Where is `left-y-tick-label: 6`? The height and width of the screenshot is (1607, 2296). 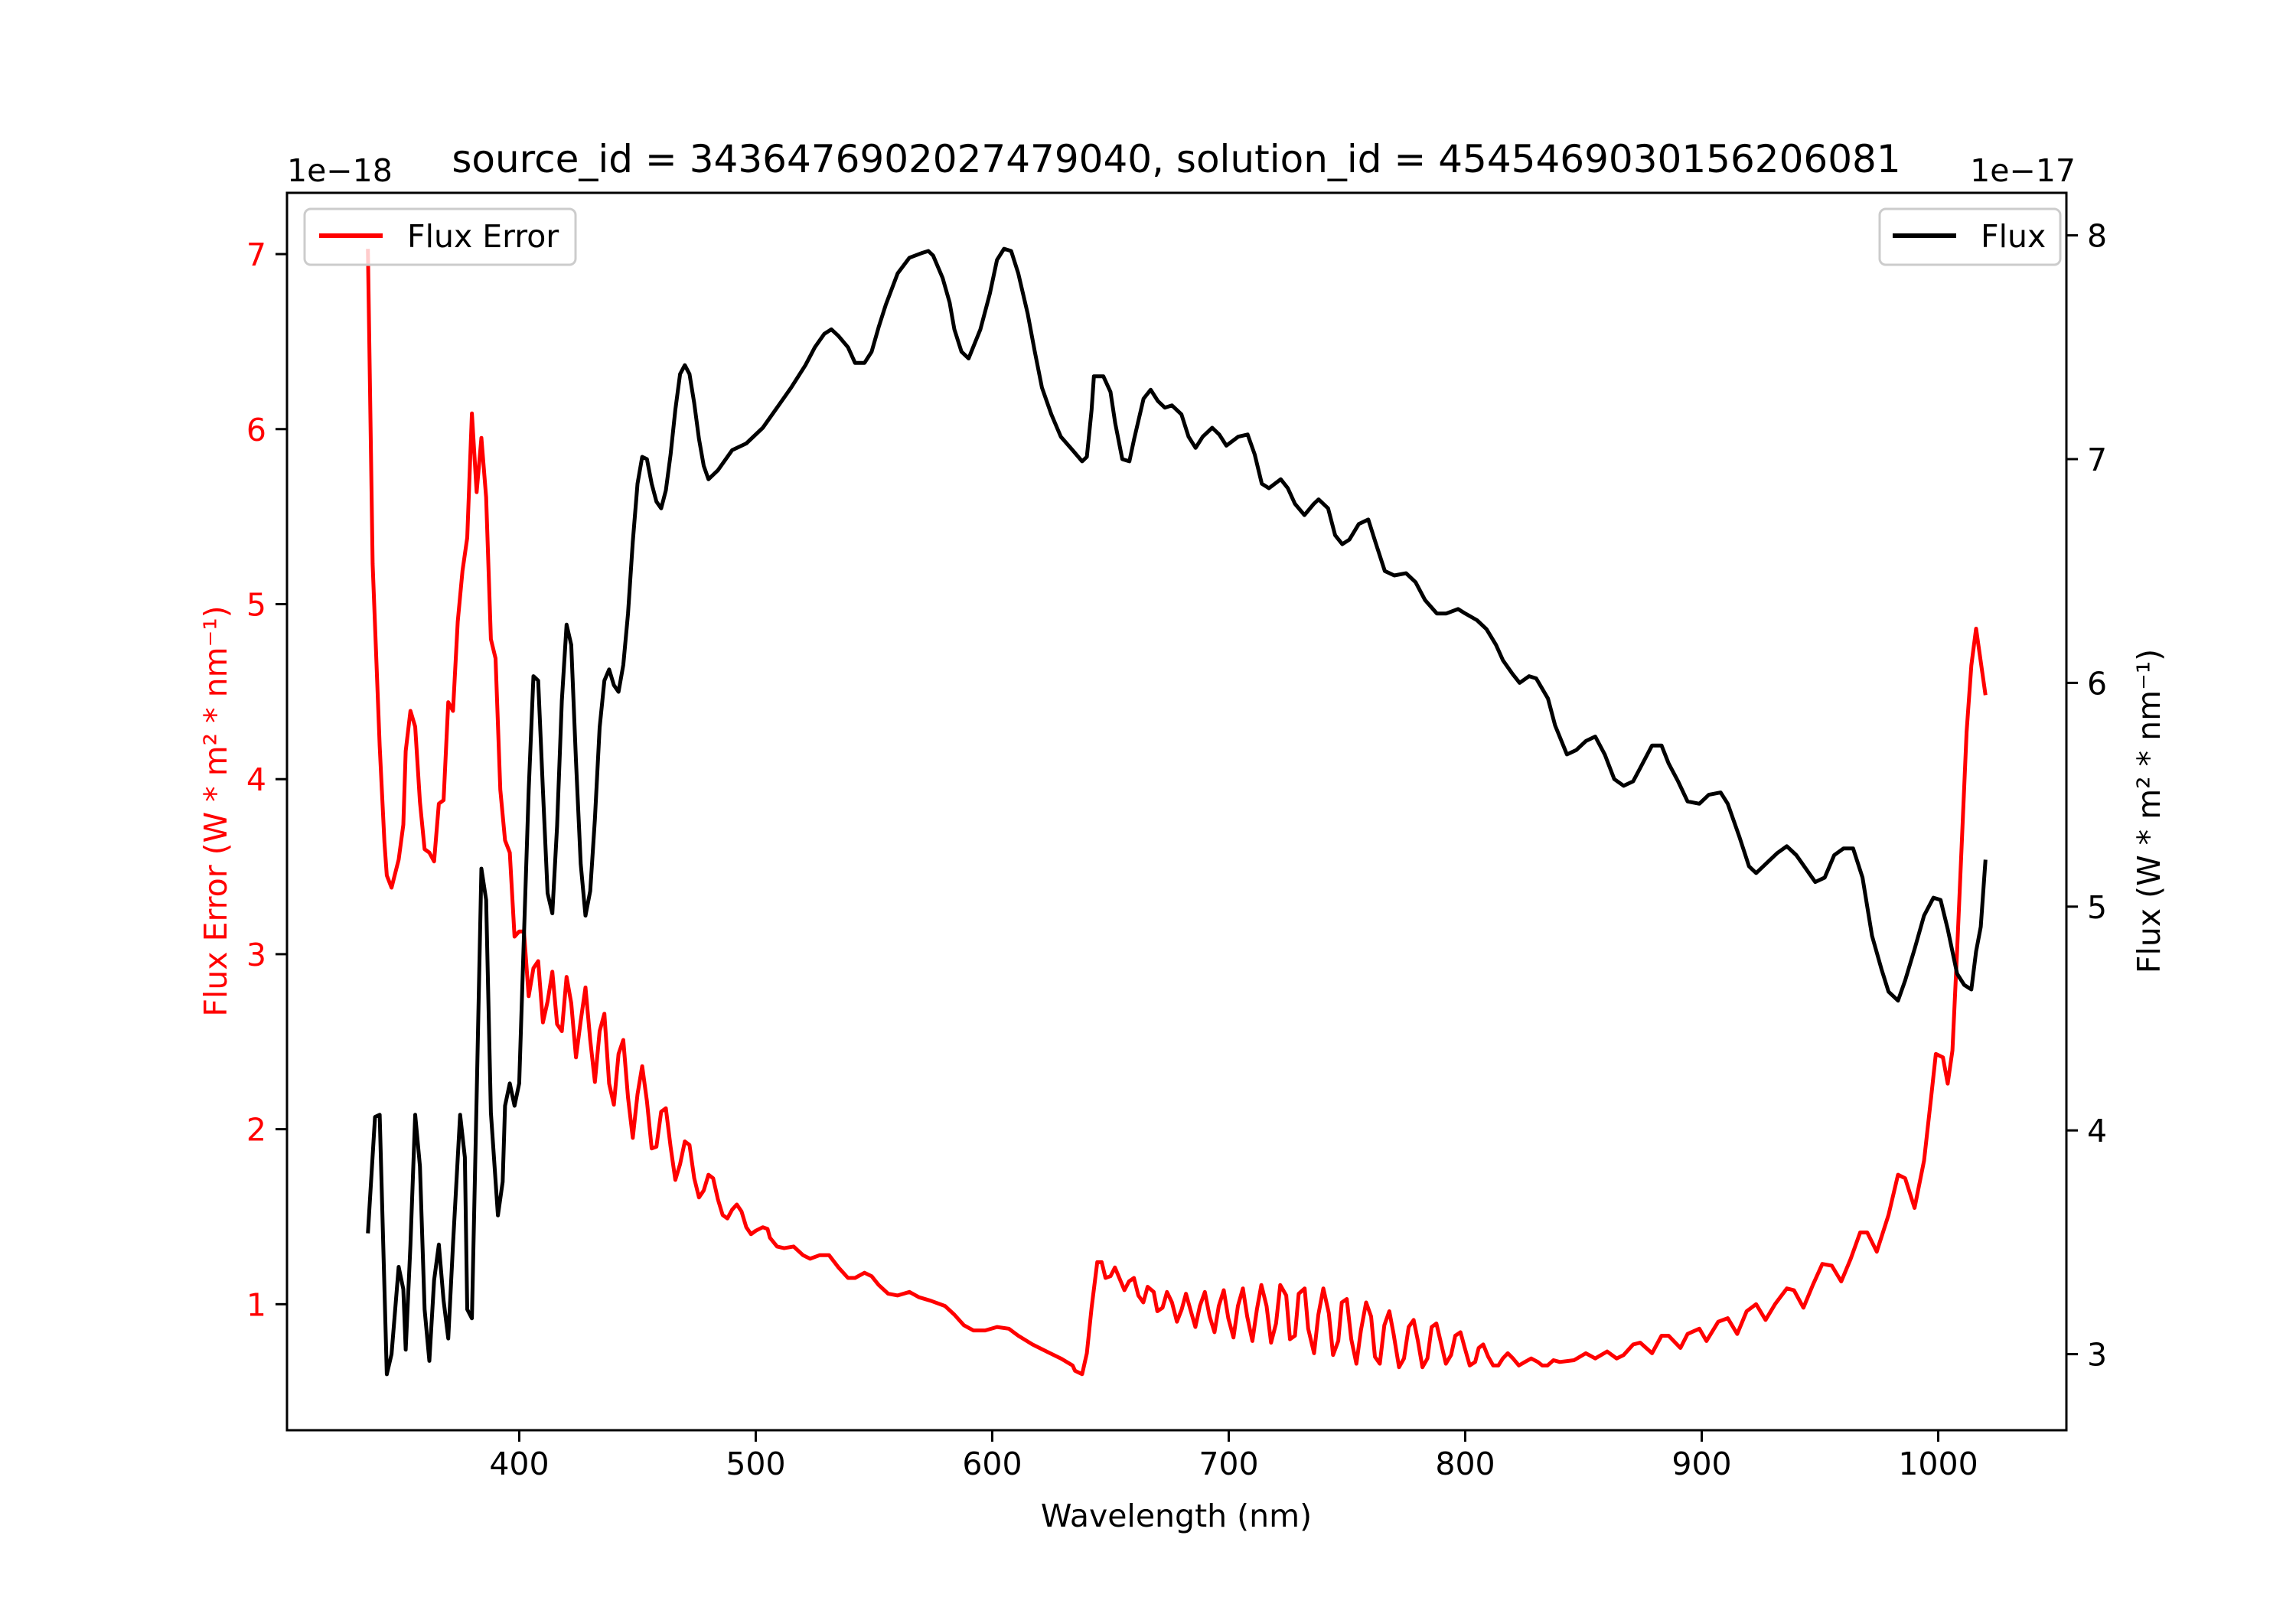
left-y-tick-label: 6 is located at coordinates (256, 430).